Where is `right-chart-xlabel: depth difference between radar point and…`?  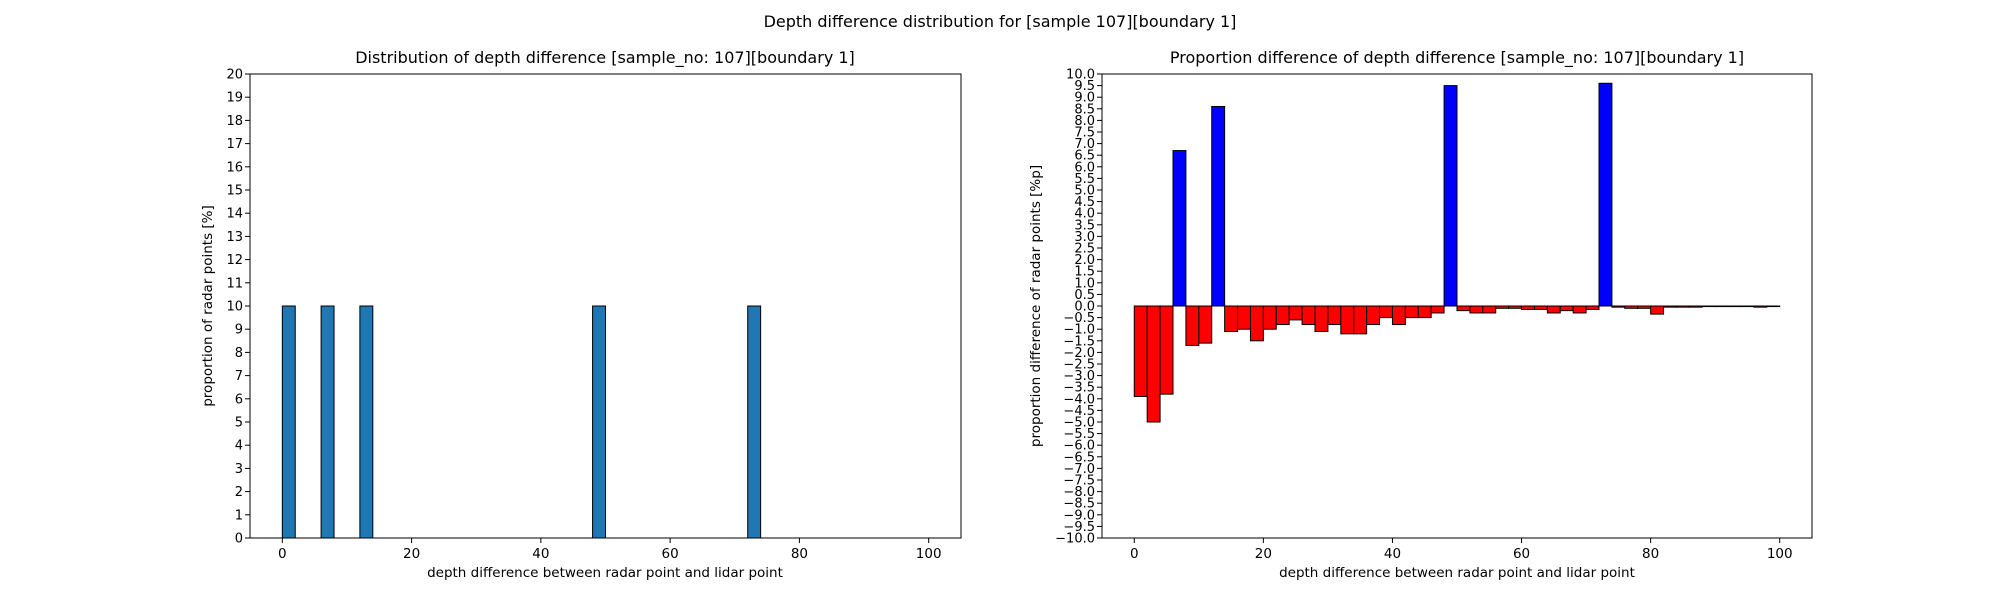 right-chart-xlabel: depth difference between radar point and… is located at coordinates (1457, 573).